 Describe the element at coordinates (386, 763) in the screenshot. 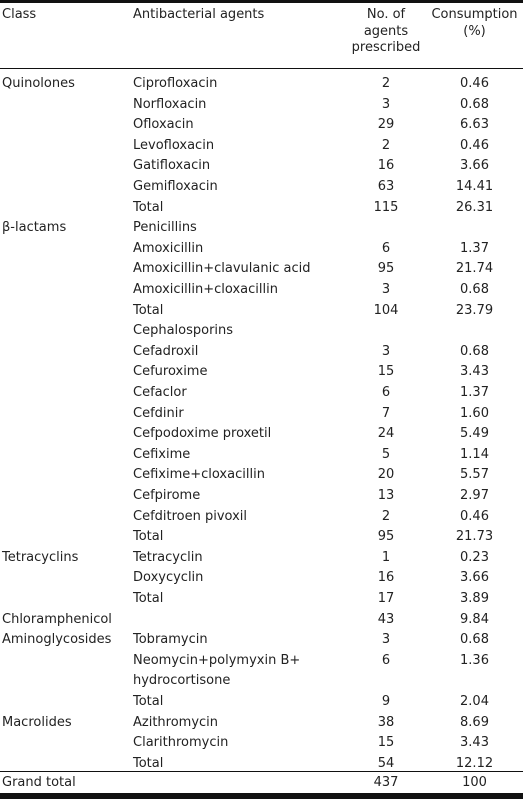

I see `row-no: 54` at that location.